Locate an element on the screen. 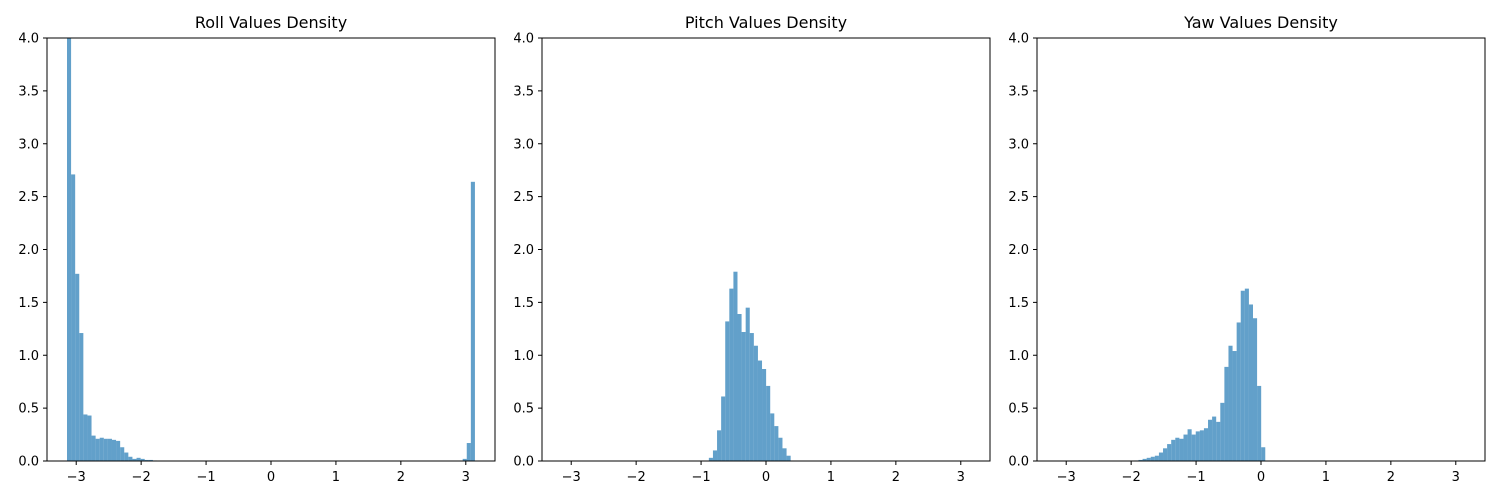 Image resolution: width=1500 pixels, height=500 pixels. pitch-x-tick-label: −2 is located at coordinates (636, 477).